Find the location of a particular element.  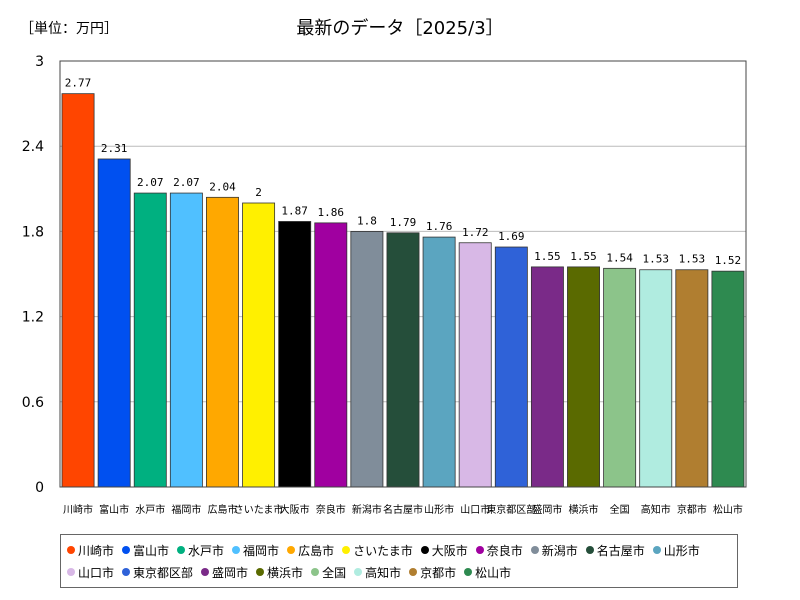

legend-item: 山口市 is located at coordinates (90, 572).